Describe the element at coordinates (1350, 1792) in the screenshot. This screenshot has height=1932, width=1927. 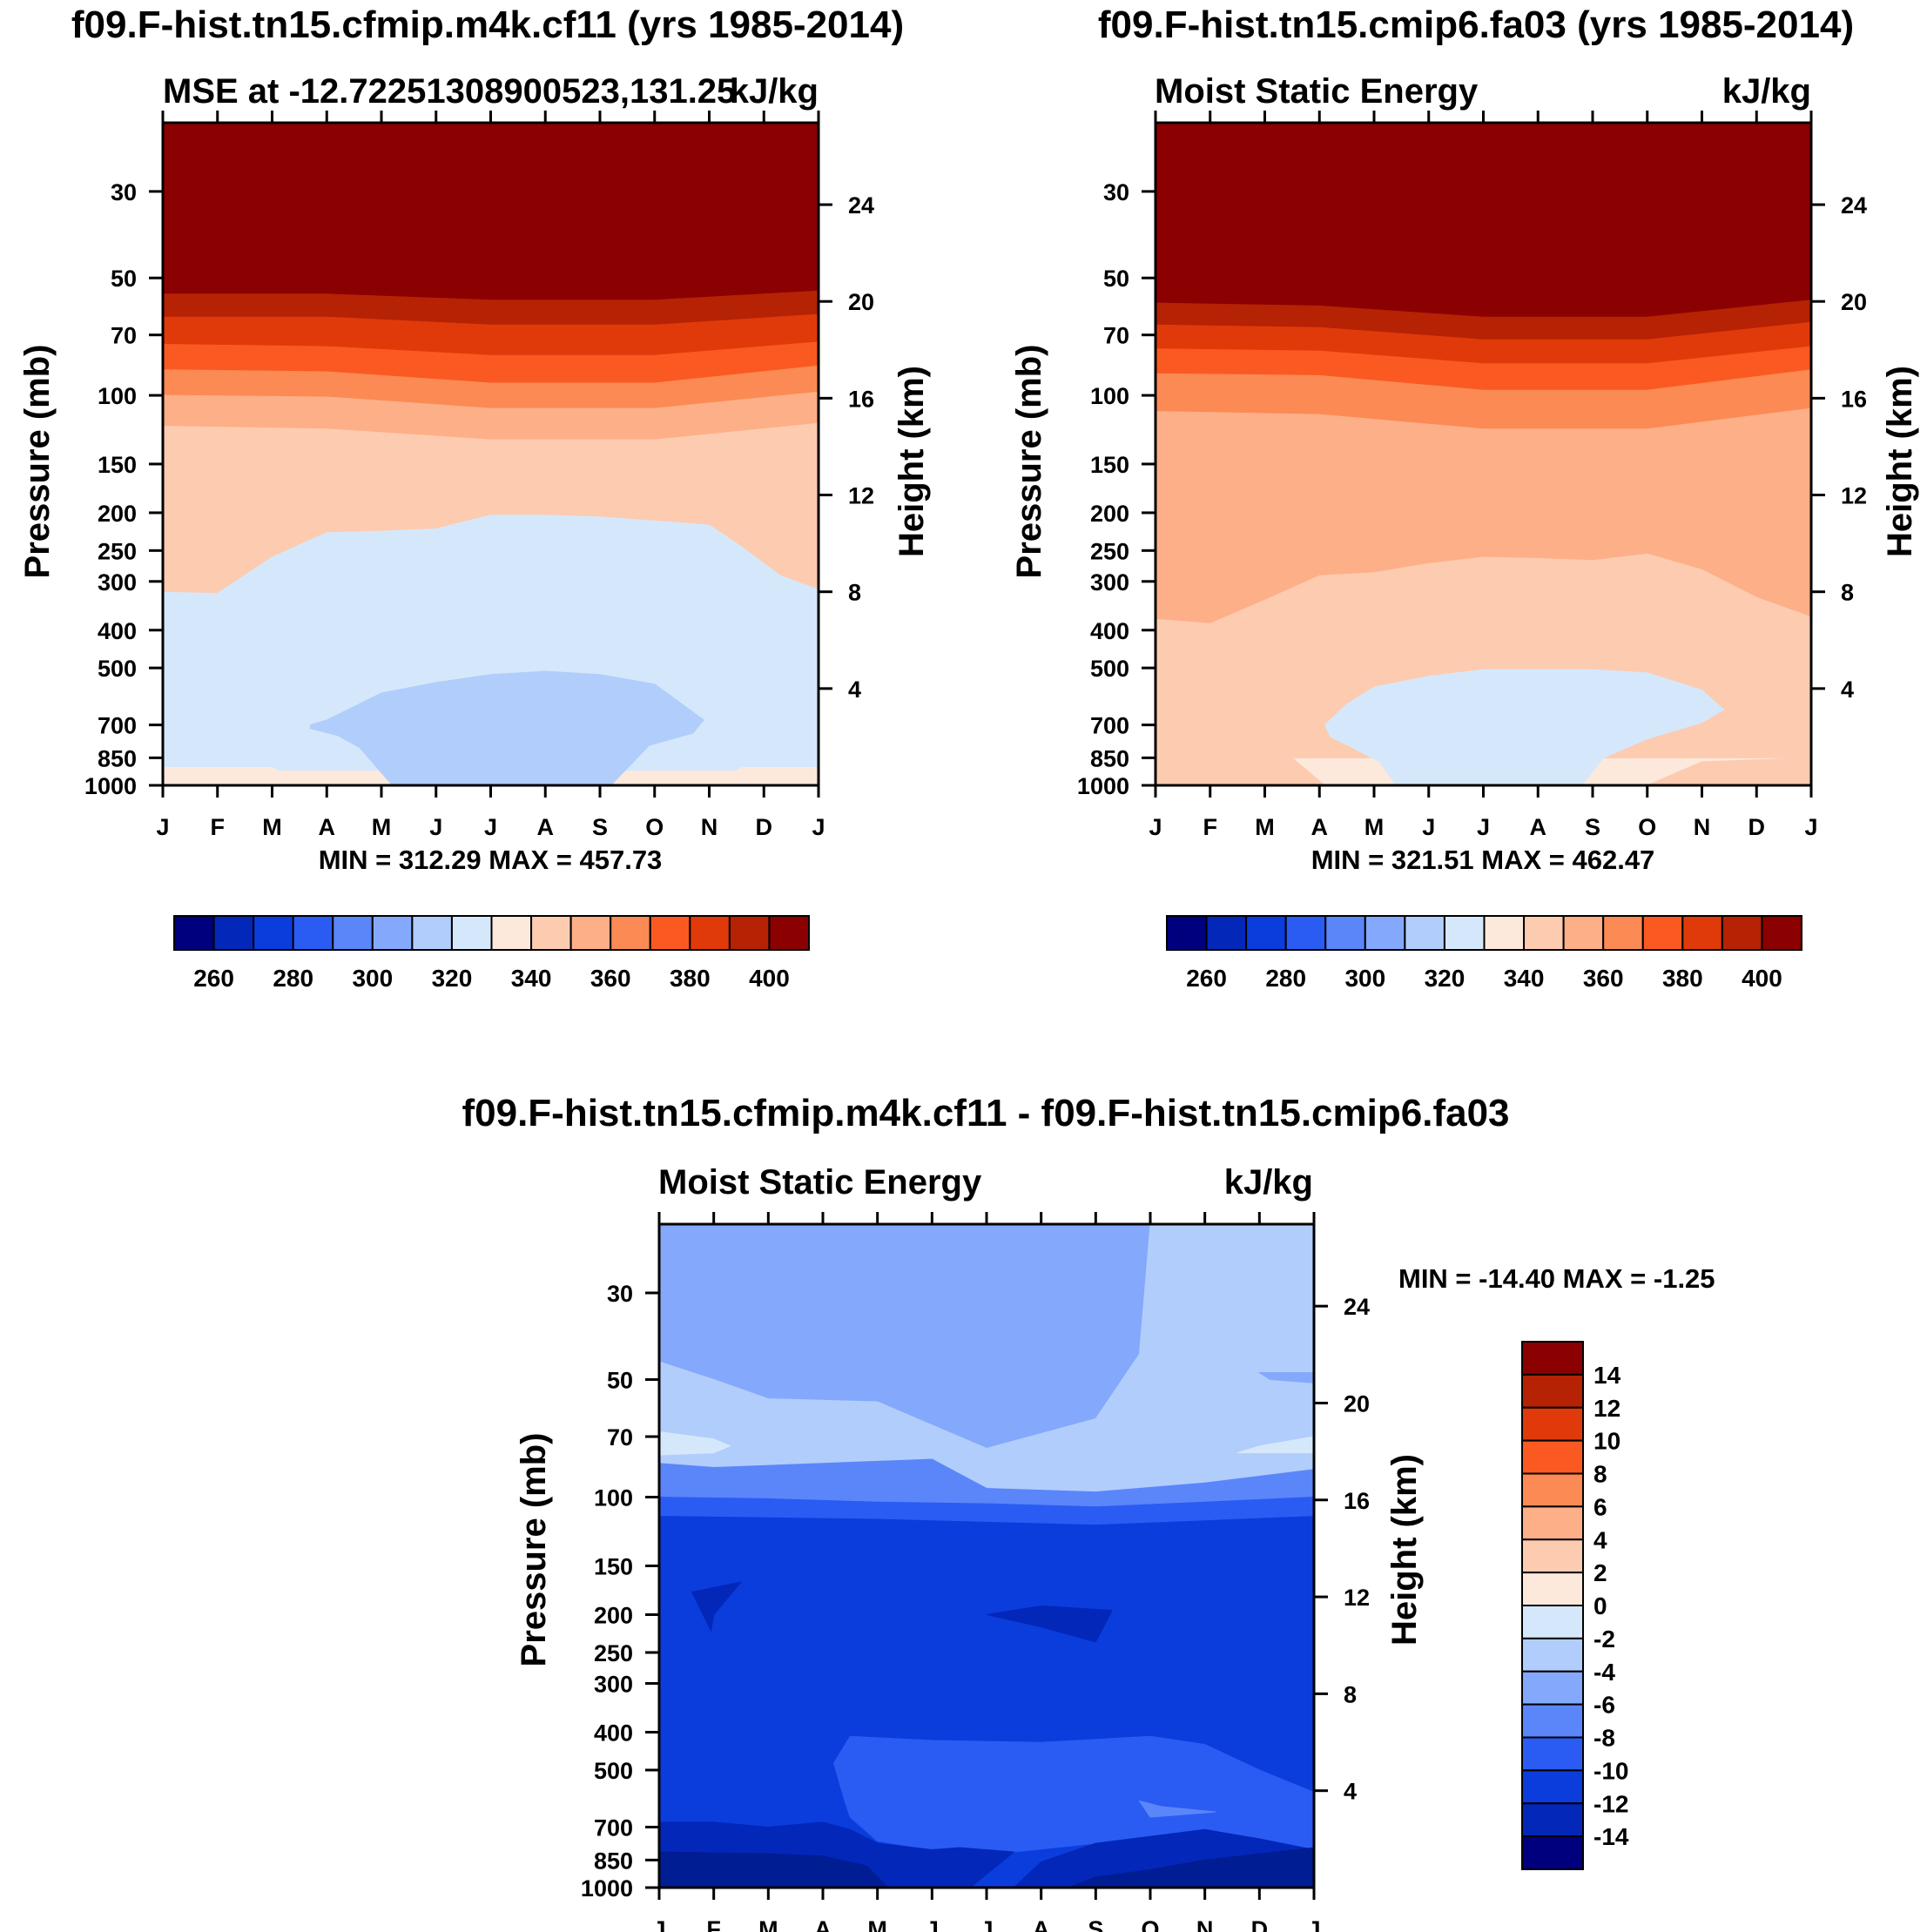
I see `panel3-height-tick-label: 4` at that location.